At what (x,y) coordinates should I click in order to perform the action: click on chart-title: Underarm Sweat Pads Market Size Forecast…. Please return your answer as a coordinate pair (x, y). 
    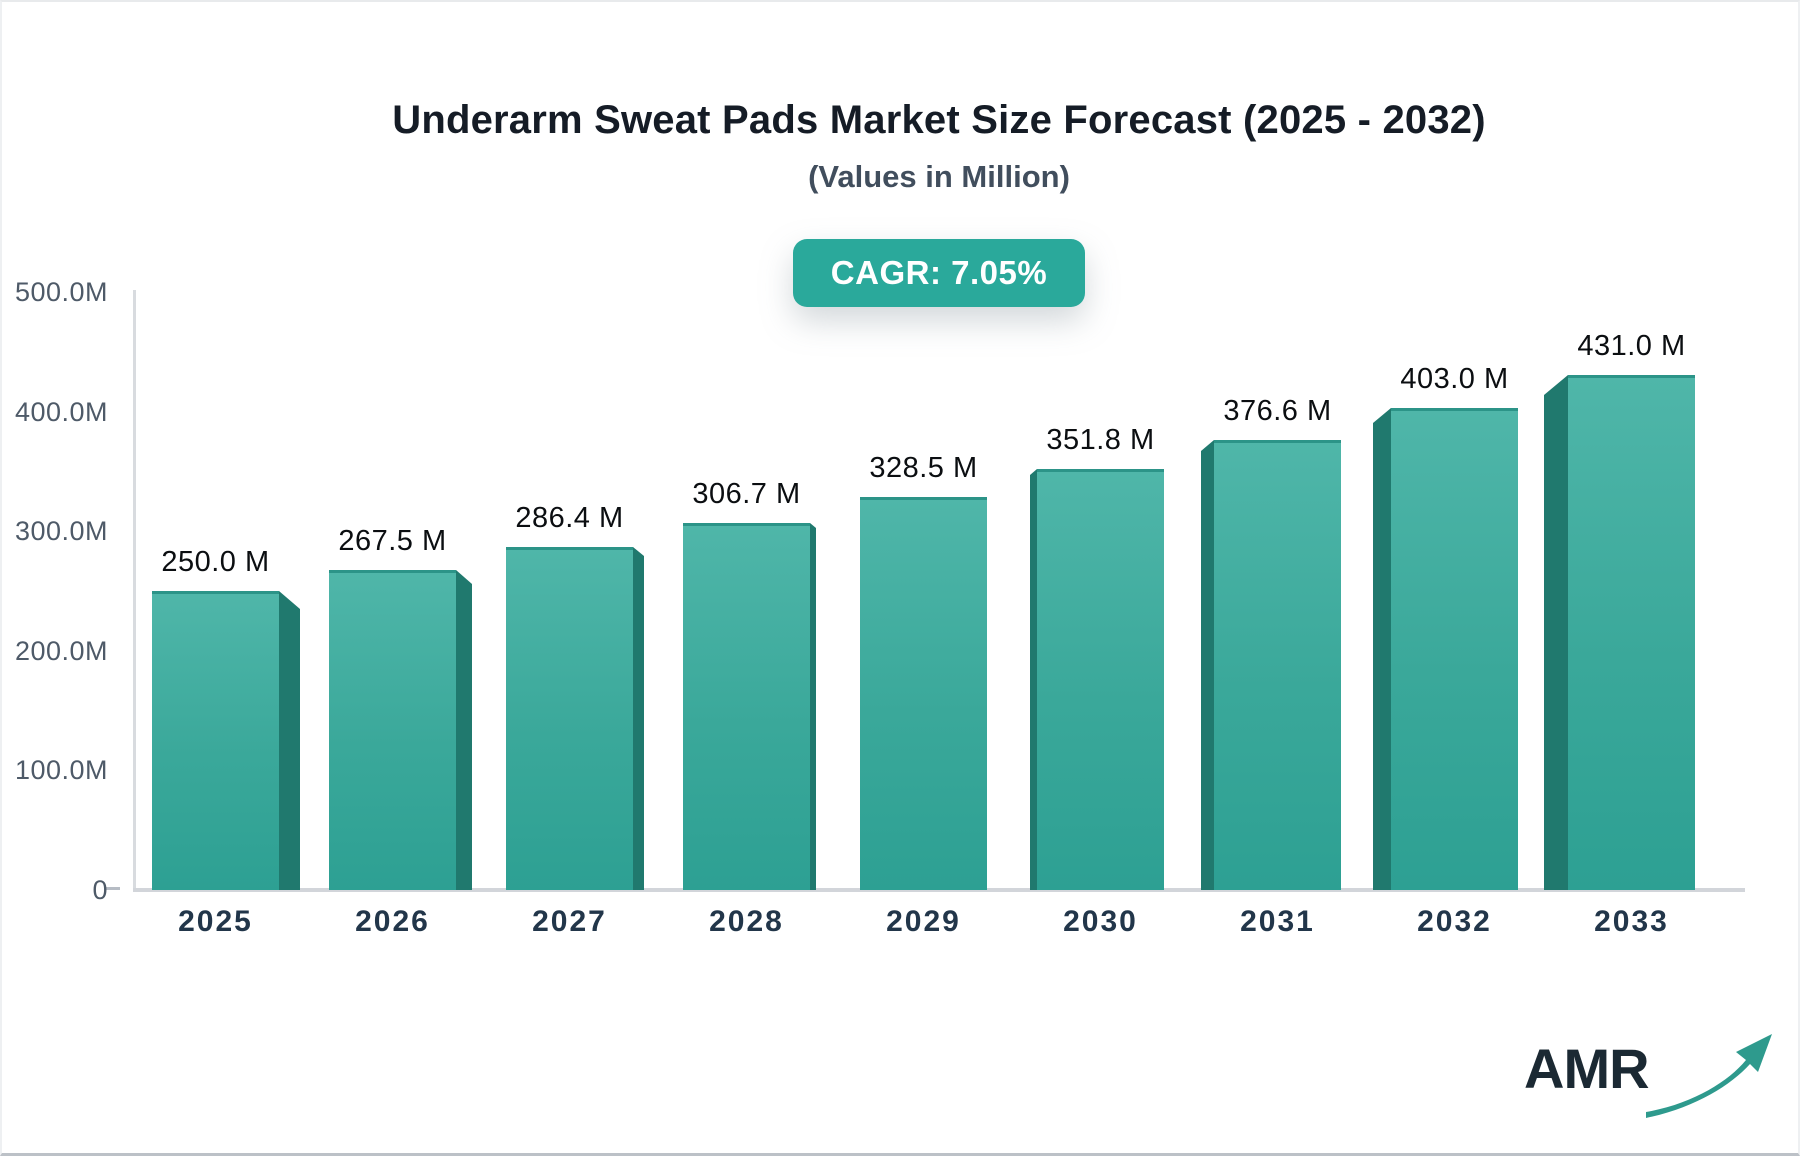
    Looking at the image, I should click on (939, 120).